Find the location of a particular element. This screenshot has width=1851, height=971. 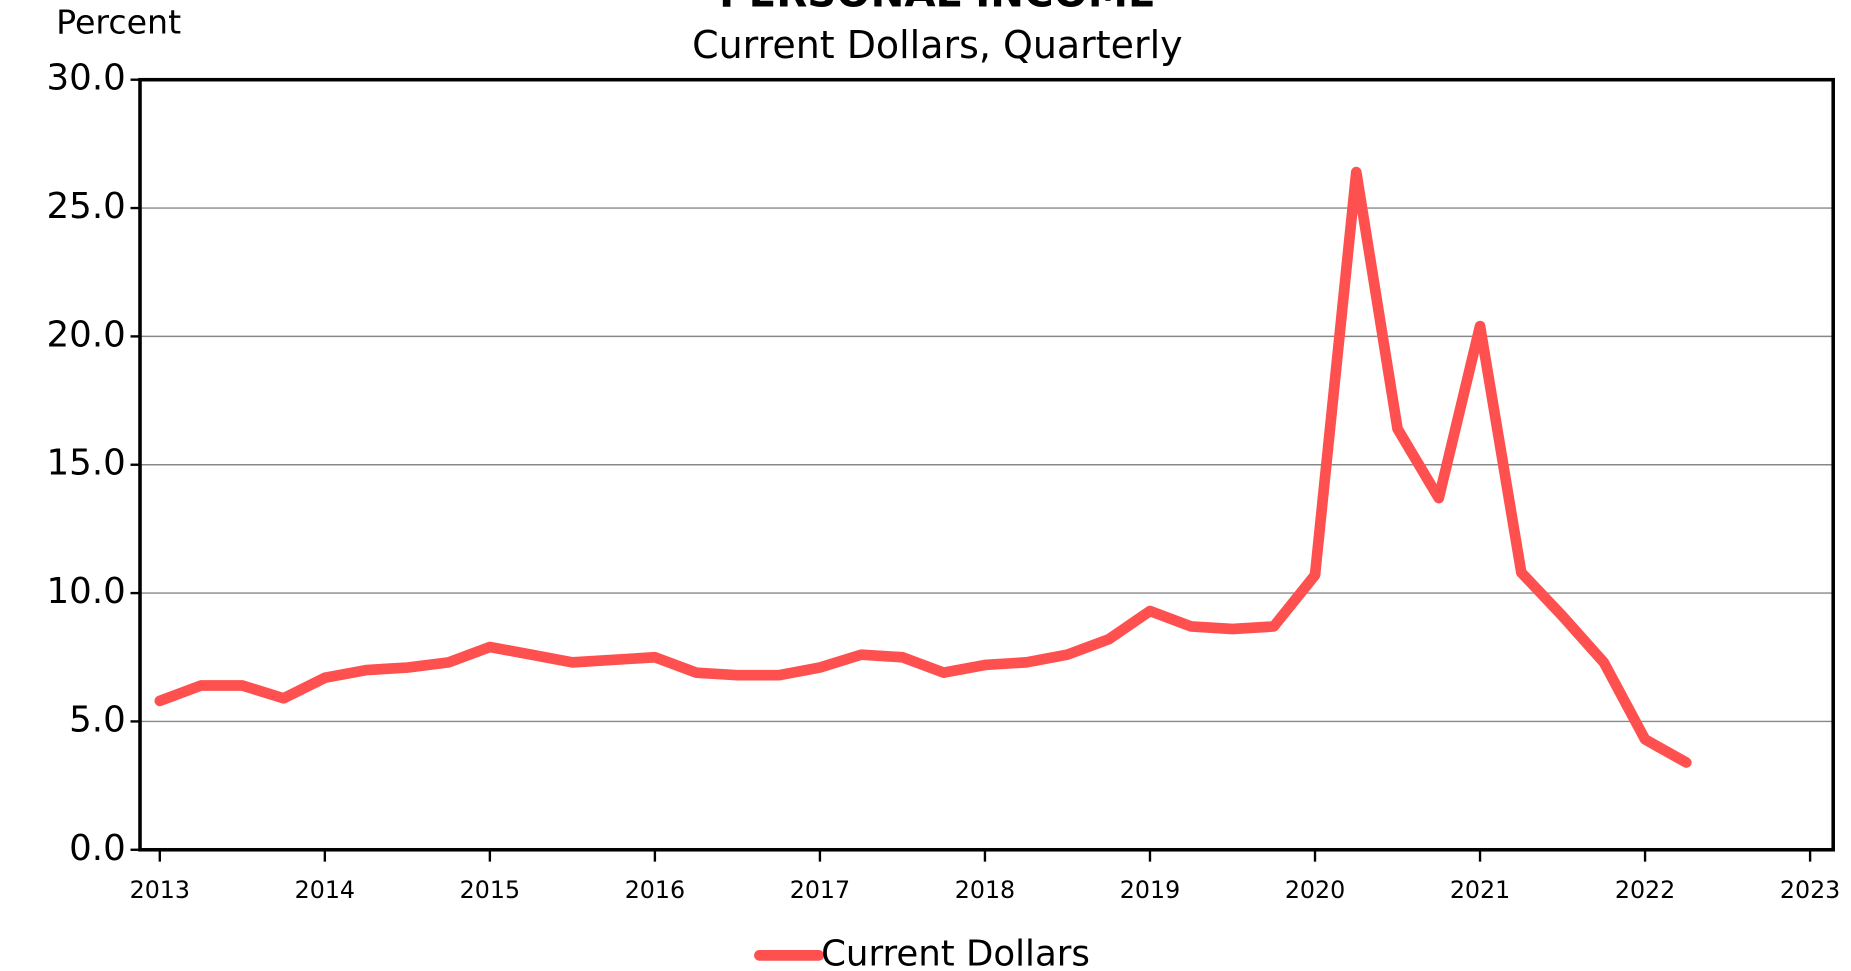

x-tick-label: 2020 is located at coordinates (1315, 890).